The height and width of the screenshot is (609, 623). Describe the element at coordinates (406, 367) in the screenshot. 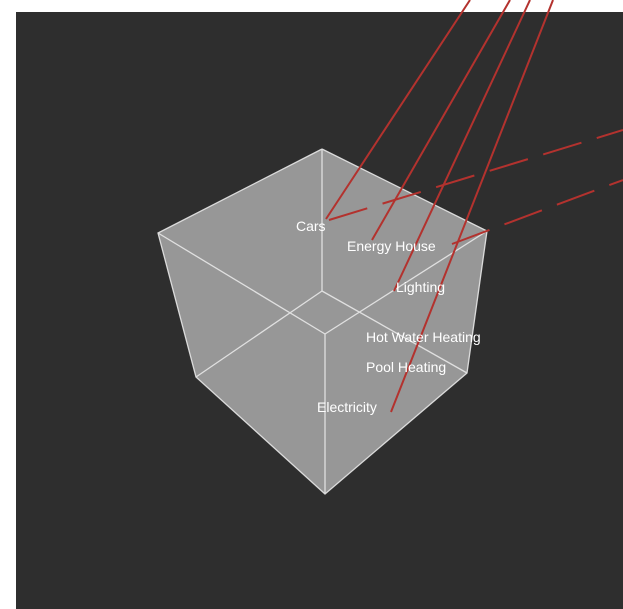

I see `label-pool-heating: Pool Heating` at that location.